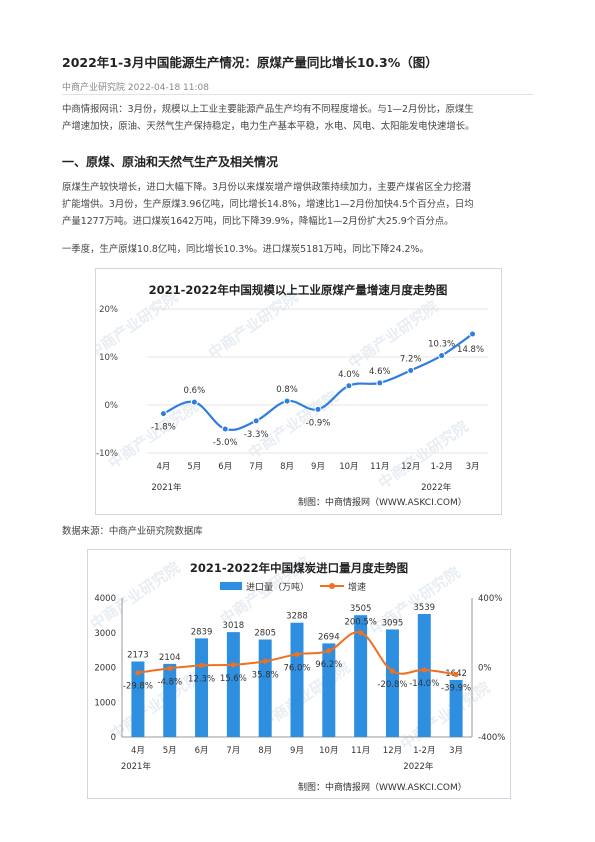 The width and height of the screenshot is (595, 842). Describe the element at coordinates (194, 467) in the screenshot. I see `x-tick-label: 5月` at that location.